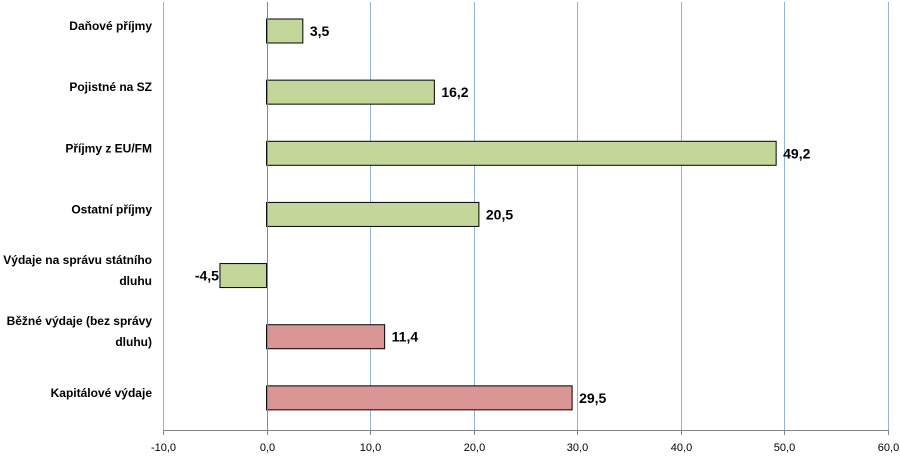 The width and height of the screenshot is (900, 464). What do you see at coordinates (133, 342) in the screenshot?
I see `category-label: dluhu)` at bounding box center [133, 342].